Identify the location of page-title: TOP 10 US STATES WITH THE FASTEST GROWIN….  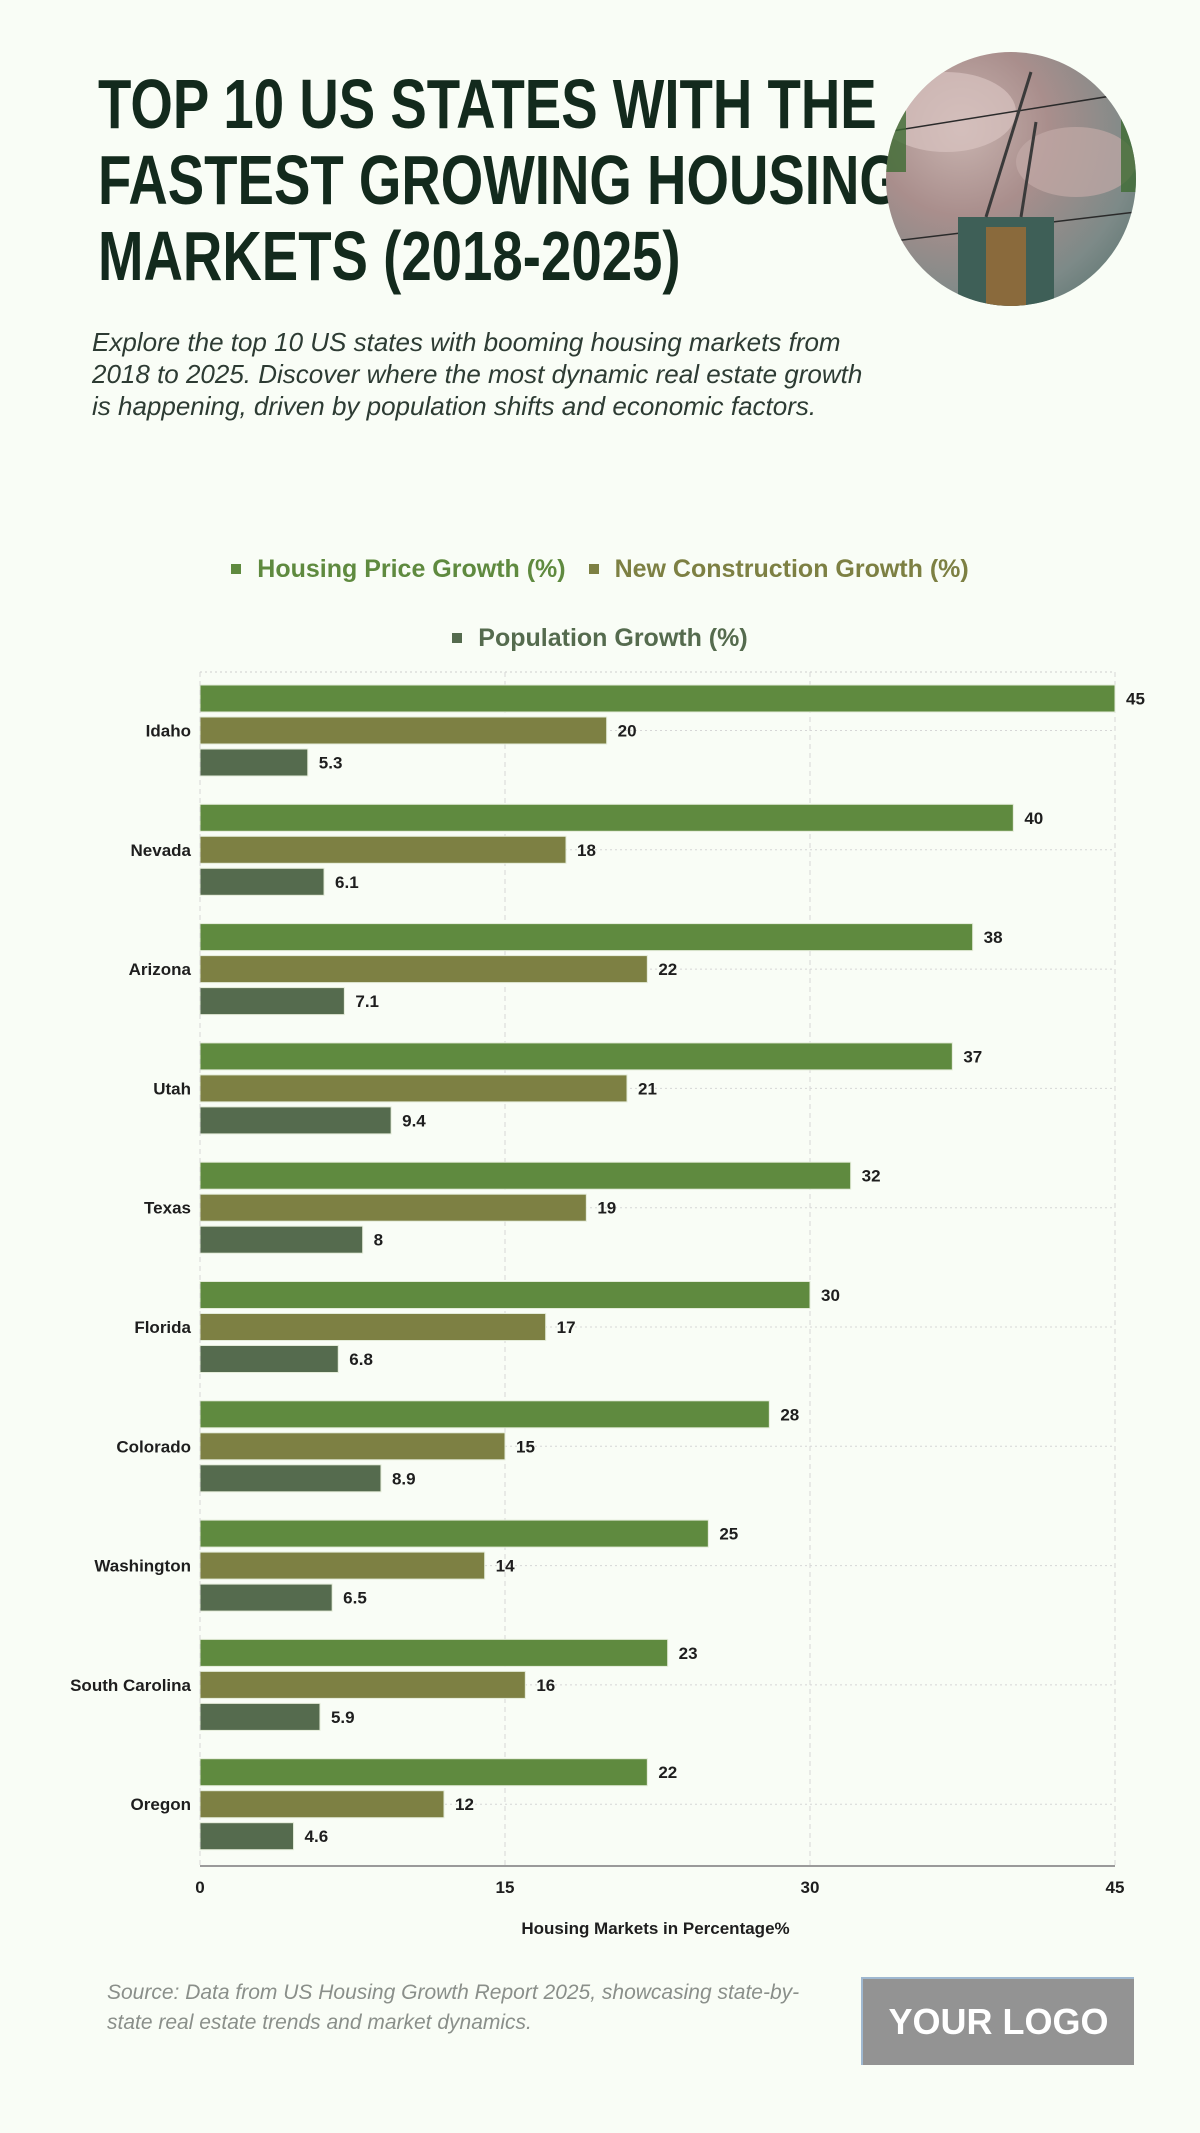
(500, 180).